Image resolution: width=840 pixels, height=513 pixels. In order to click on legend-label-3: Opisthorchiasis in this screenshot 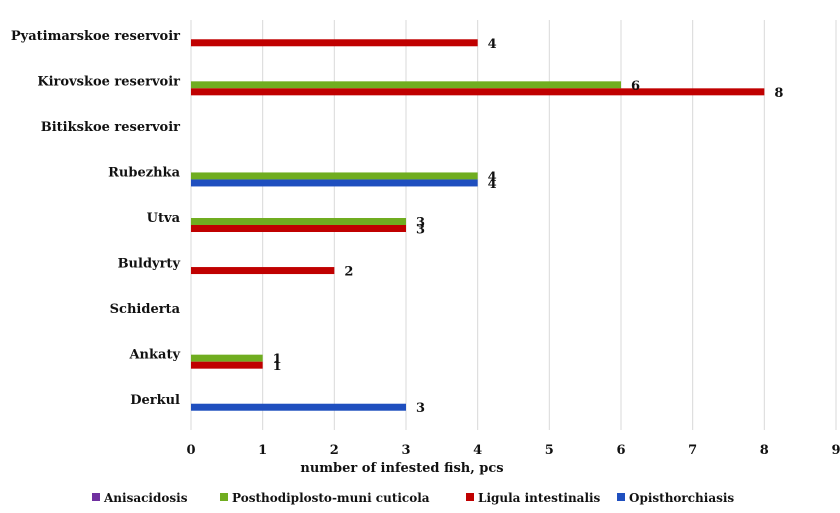, I will do `click(681, 498)`.